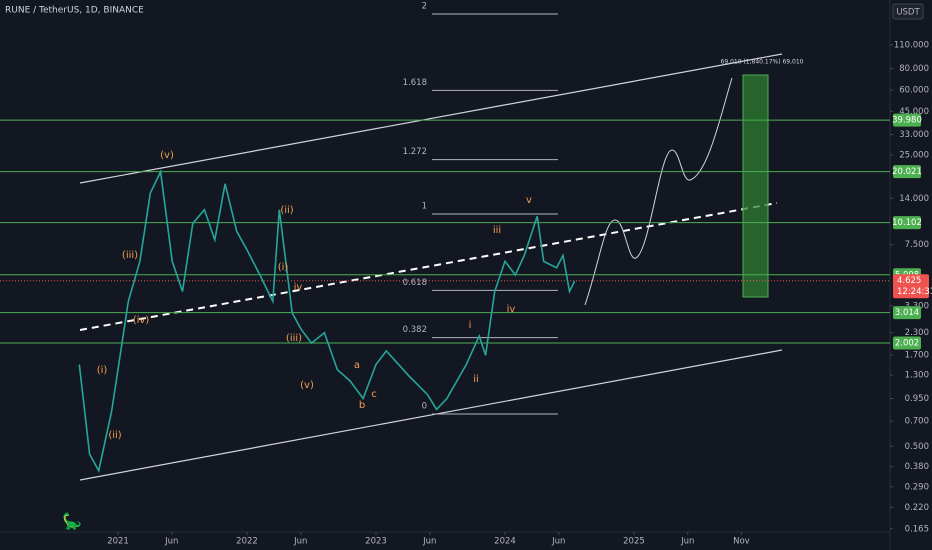 Image resolution: width=932 pixels, height=550 pixels. I want to click on currency-box, so click(908, 11).